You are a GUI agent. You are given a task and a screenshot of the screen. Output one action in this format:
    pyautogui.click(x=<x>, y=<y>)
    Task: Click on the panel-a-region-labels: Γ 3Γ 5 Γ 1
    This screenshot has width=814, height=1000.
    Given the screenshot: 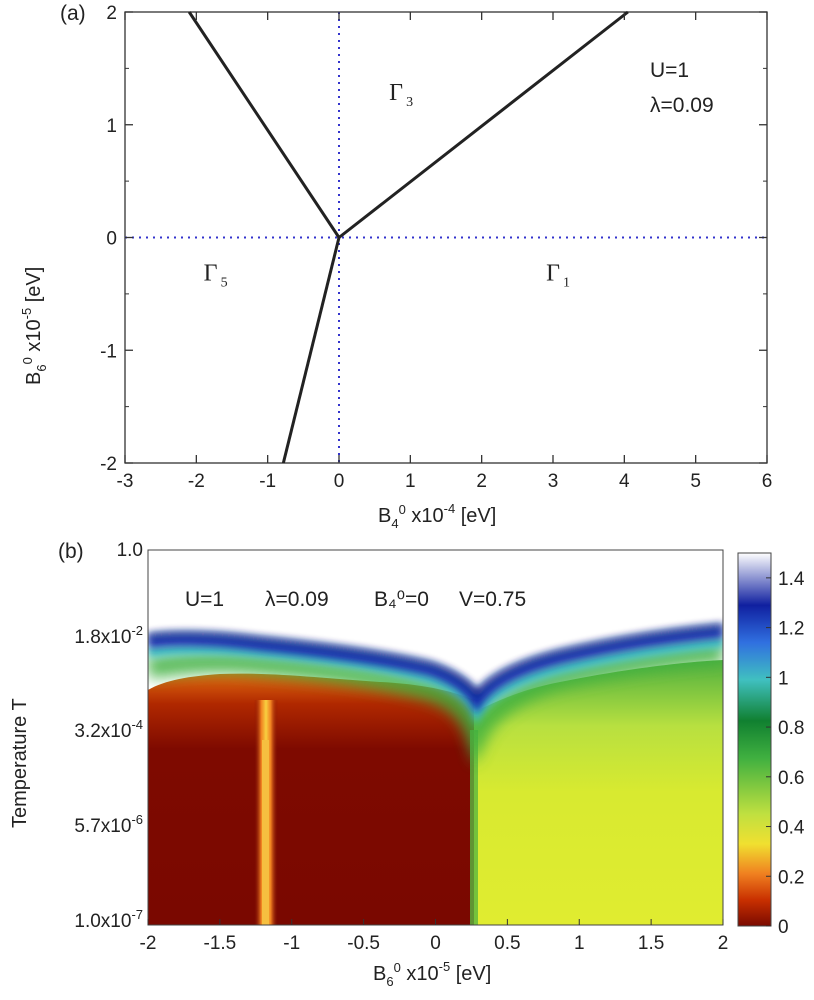 What is the action you would take?
    pyautogui.click(x=387, y=185)
    